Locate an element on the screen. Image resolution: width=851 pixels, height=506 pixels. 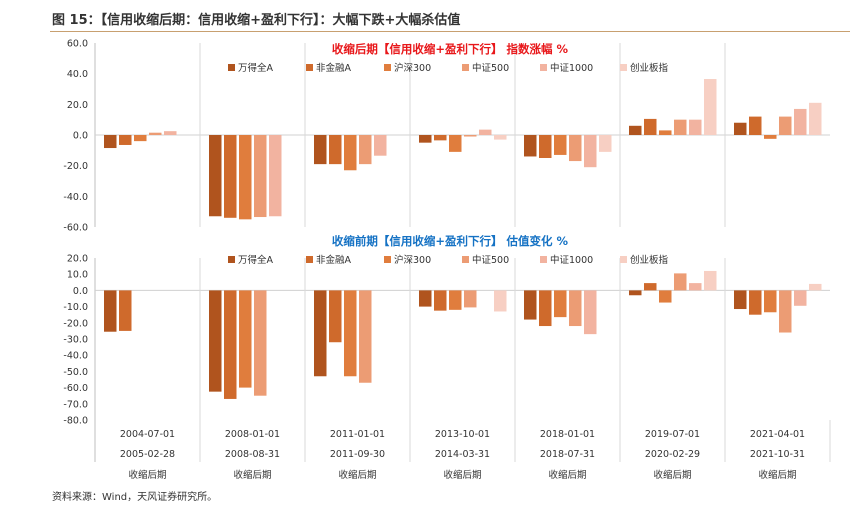
panel2-title: 收缩前期【信用收缩+盈利下行】 估值变化 % is located at coordinates (450, 241).